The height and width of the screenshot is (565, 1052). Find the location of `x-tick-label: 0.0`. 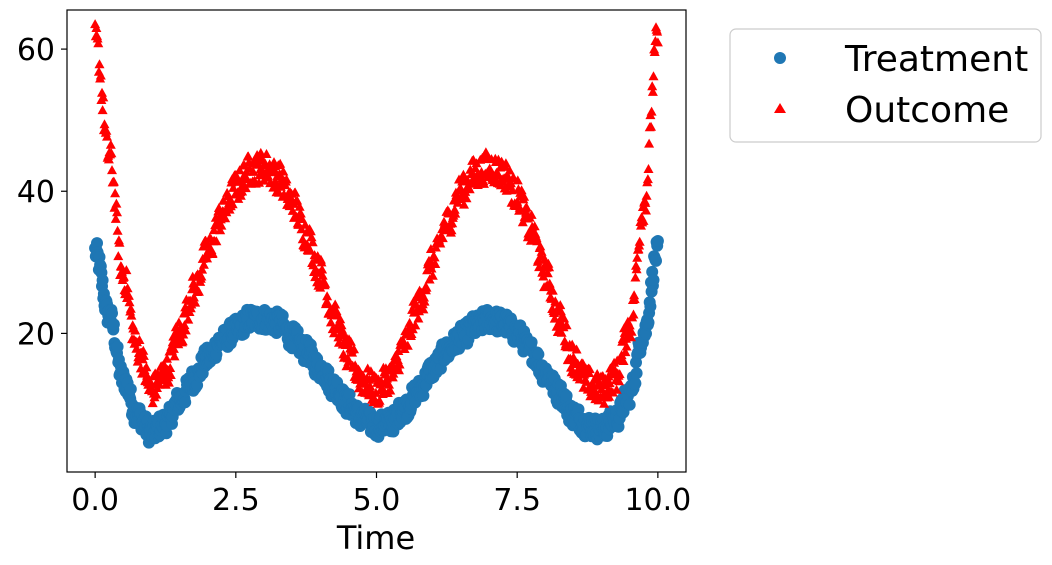

x-tick-label: 0.0 is located at coordinates (95, 500).